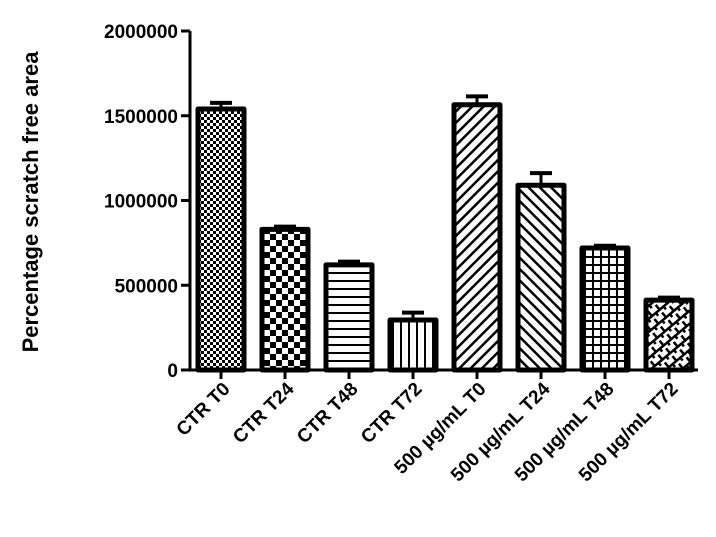 Image resolution: width=716 pixels, height=537 pixels. I want to click on y-tick-label: 1500000, so click(141, 117).